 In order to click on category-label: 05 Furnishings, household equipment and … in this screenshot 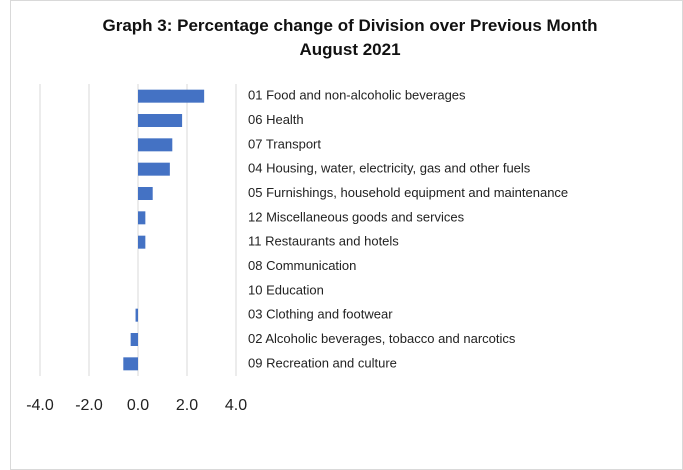, I will do `click(408, 192)`.